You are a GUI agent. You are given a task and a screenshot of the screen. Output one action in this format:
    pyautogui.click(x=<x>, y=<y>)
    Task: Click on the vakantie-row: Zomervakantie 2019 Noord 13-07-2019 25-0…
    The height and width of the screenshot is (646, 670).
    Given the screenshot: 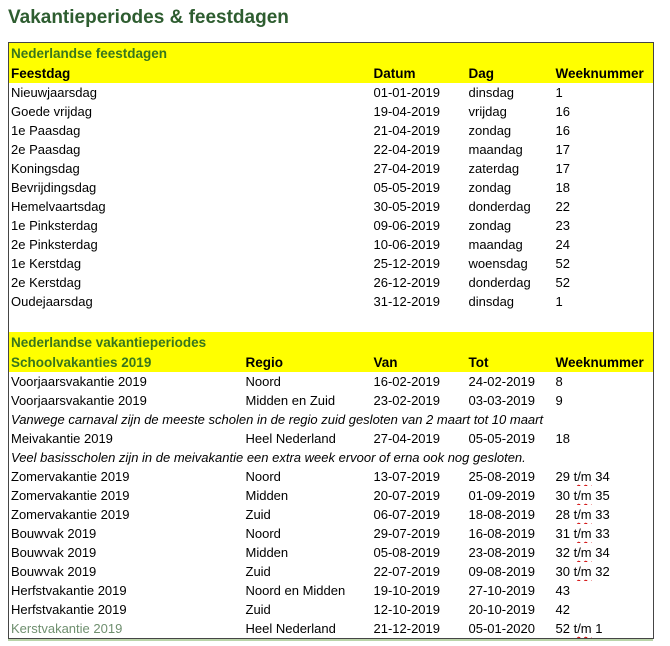 What is the action you would take?
    pyautogui.click(x=331, y=476)
    